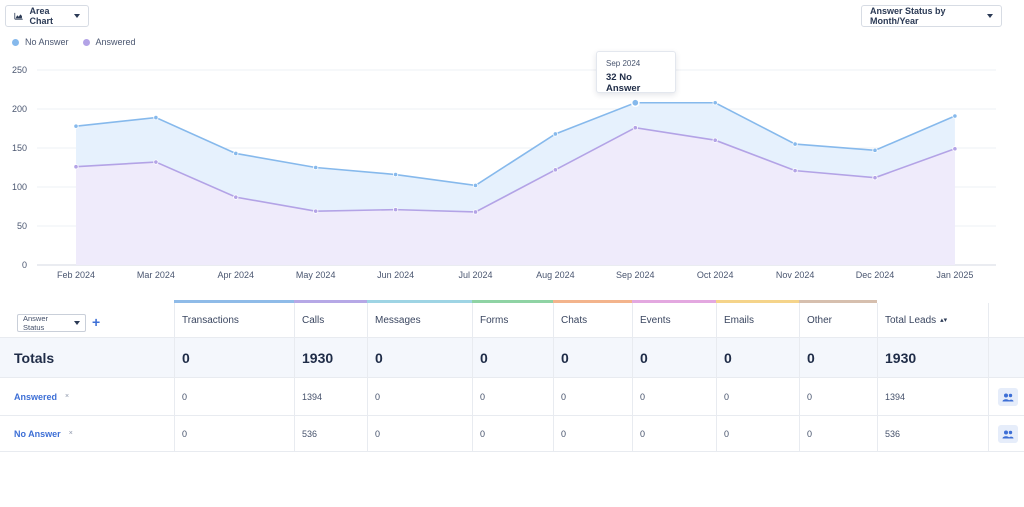 This screenshot has height=507, width=1024. What do you see at coordinates (47, 16) in the screenshot?
I see `chart-type-dropdown: Area Chart` at bounding box center [47, 16].